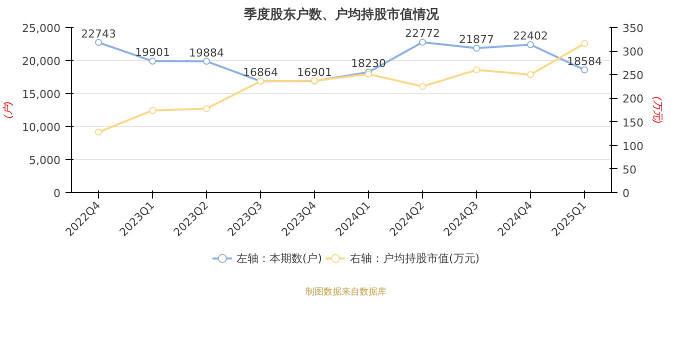 This screenshot has height=350, width=700. Describe the element at coordinates (260, 73) in the screenshot. I see `data-label: 16864` at that location.